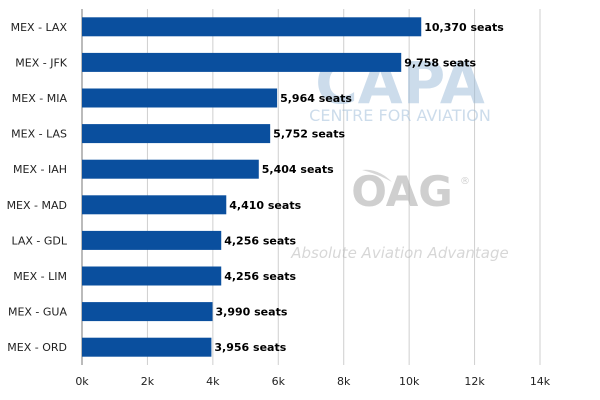 The height and width of the screenshot is (400, 600). Describe the element at coordinates (39, 27) in the screenshot. I see `category-label: MEX - LAX` at that location.